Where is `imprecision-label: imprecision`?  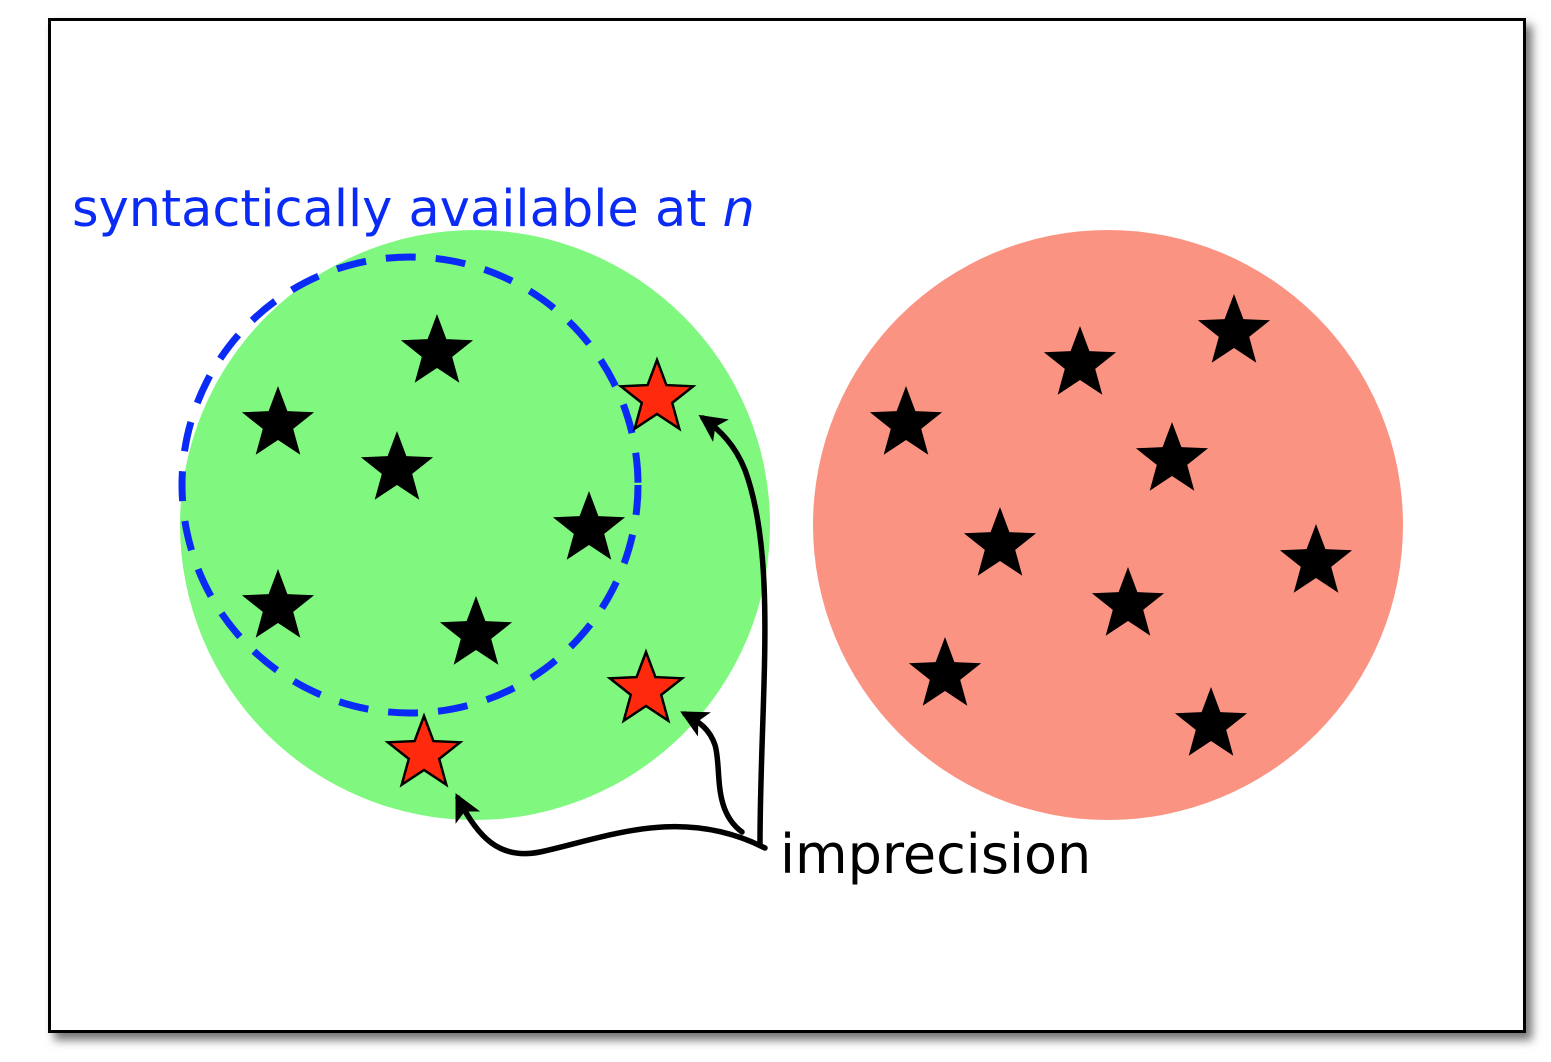
imprecision-label: imprecision is located at coordinates (935, 854).